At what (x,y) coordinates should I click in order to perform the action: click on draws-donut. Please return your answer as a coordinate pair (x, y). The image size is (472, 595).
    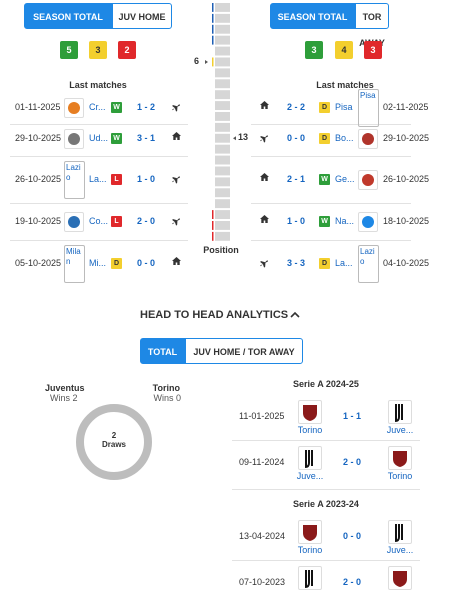
    Looking at the image, I should click on (114, 442).